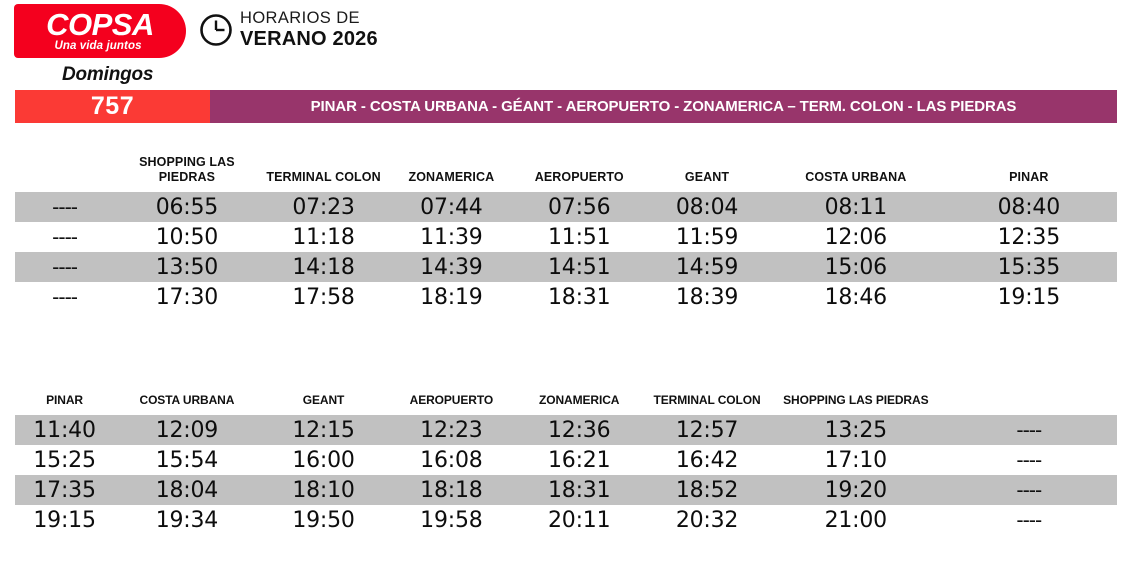 Image resolution: width=1132 pixels, height=564 pixels. I want to click on route-number: 757, so click(112, 106).